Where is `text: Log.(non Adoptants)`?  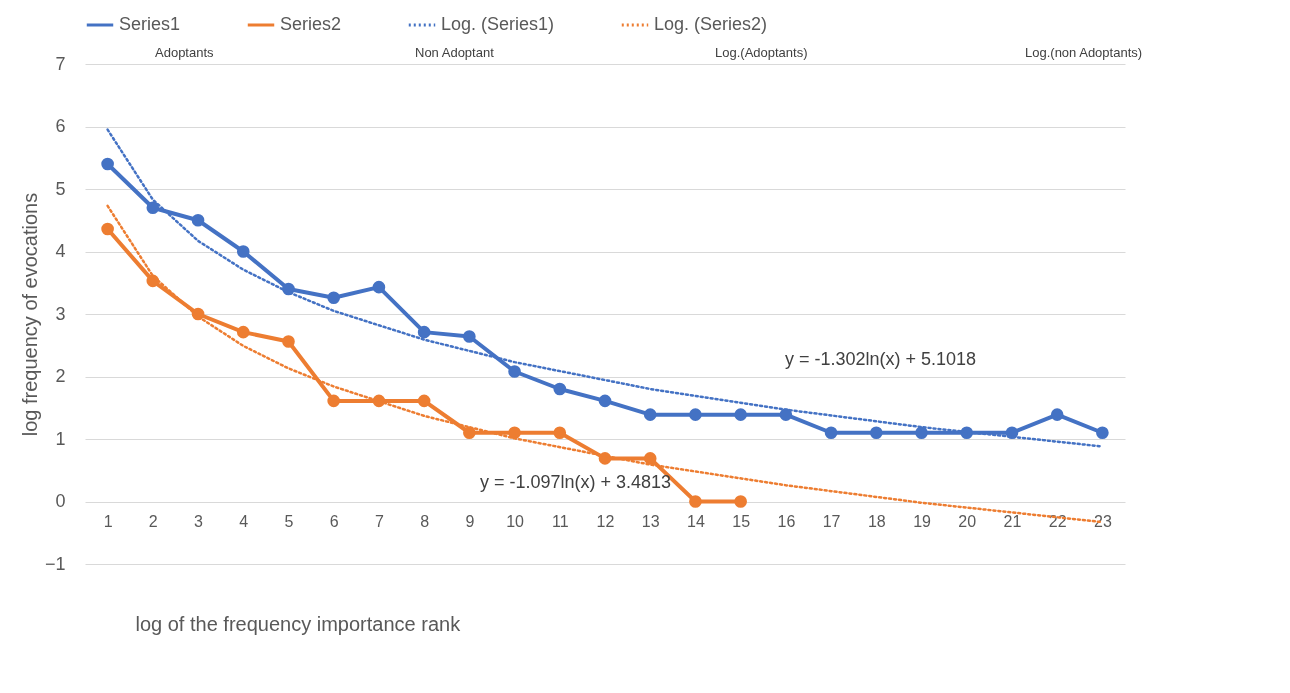
text: Log.(non Adoptants) is located at coordinates (1084, 52).